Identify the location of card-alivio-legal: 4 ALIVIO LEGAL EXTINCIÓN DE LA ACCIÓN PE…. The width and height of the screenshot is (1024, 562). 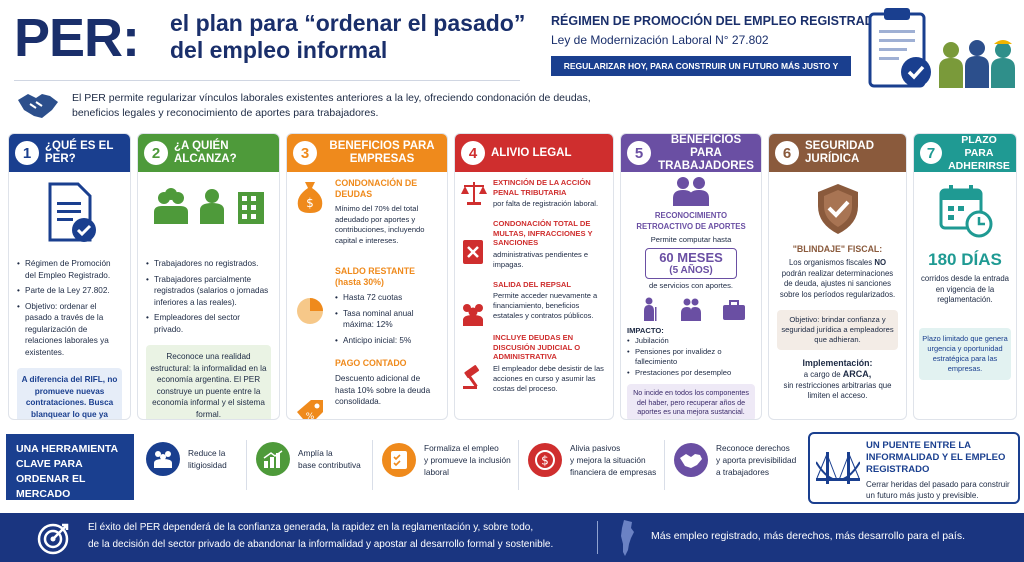
(534, 276).